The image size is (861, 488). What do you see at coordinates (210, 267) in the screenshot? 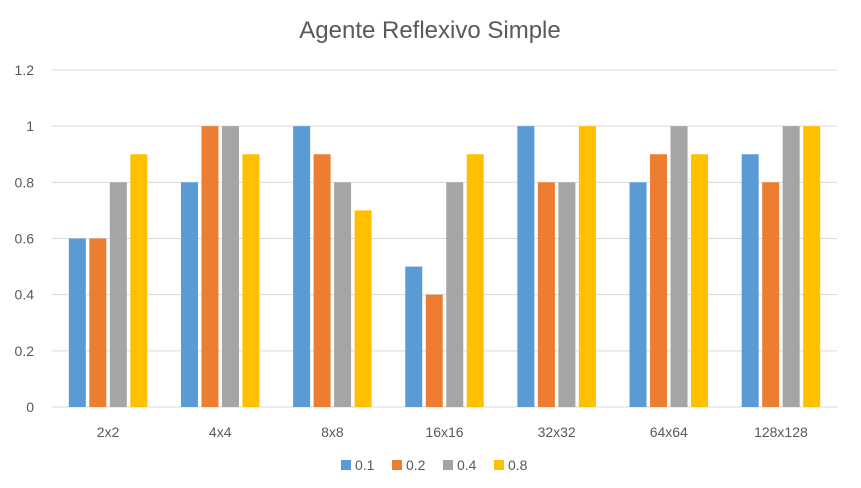
I see `bar-series-0.2-4x4` at bounding box center [210, 267].